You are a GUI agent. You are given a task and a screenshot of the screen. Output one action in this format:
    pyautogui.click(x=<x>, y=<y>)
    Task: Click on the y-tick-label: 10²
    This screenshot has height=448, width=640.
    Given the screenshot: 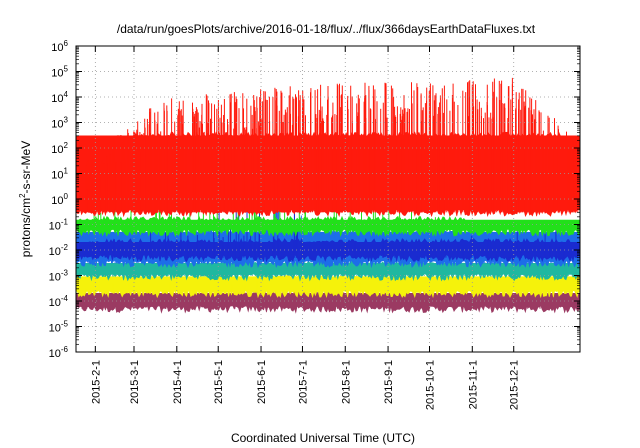 What is the action you would take?
    pyautogui.click(x=59, y=148)
    